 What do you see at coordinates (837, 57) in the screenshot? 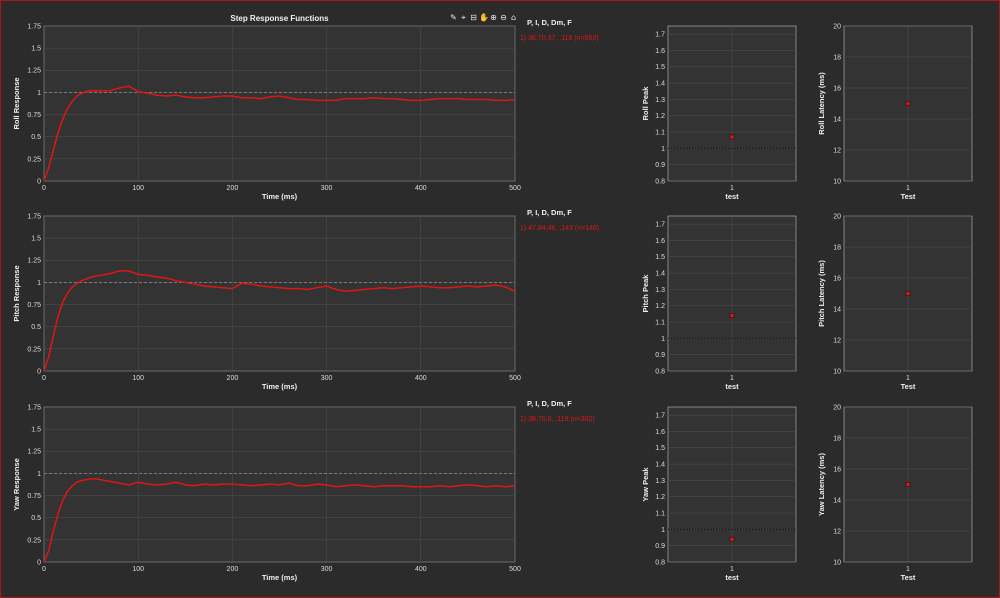
I see `y-tick-label: 18` at bounding box center [837, 57].